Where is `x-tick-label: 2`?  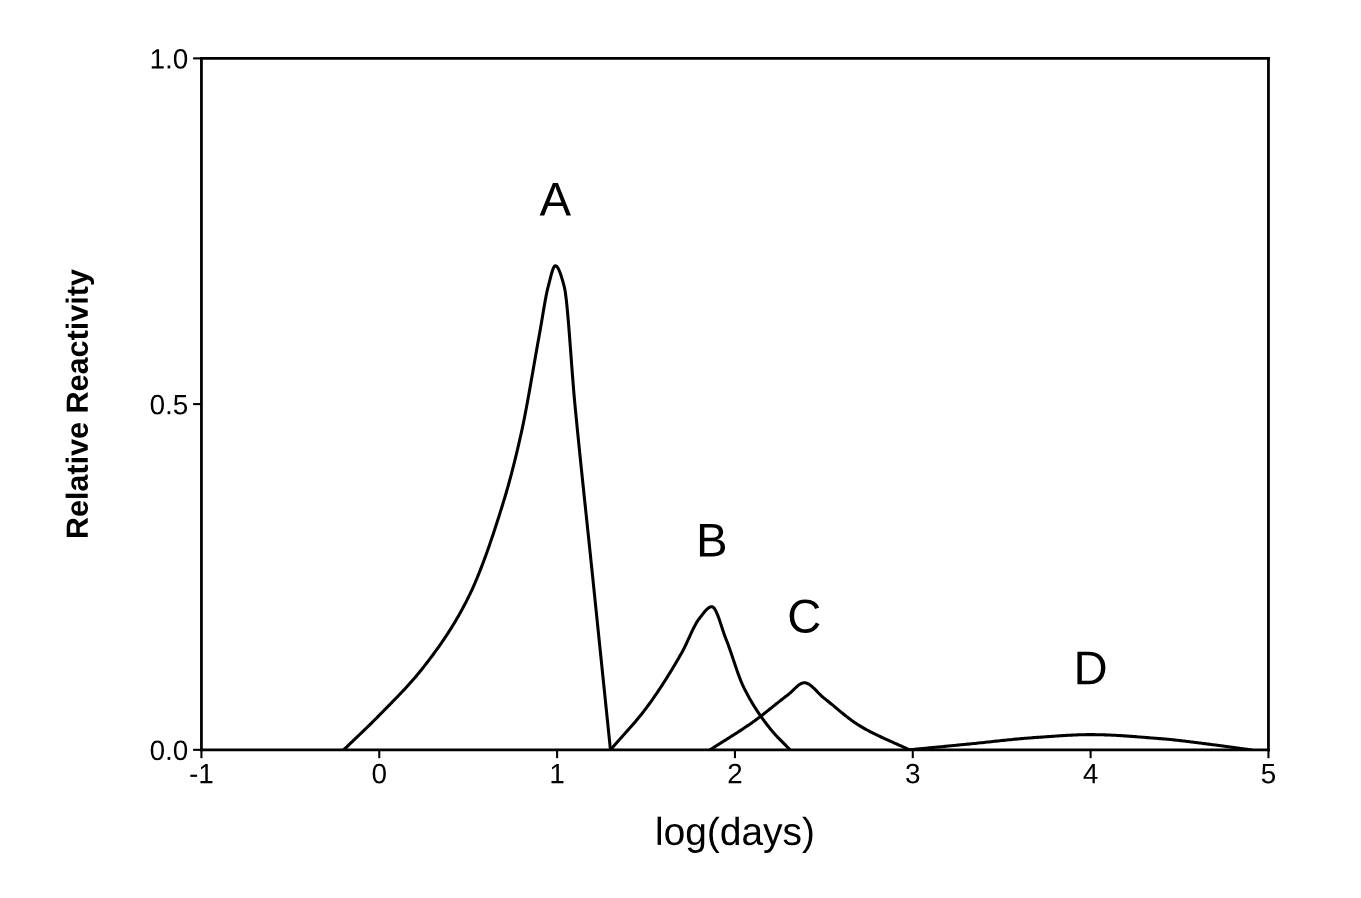 x-tick-label: 2 is located at coordinates (735, 773).